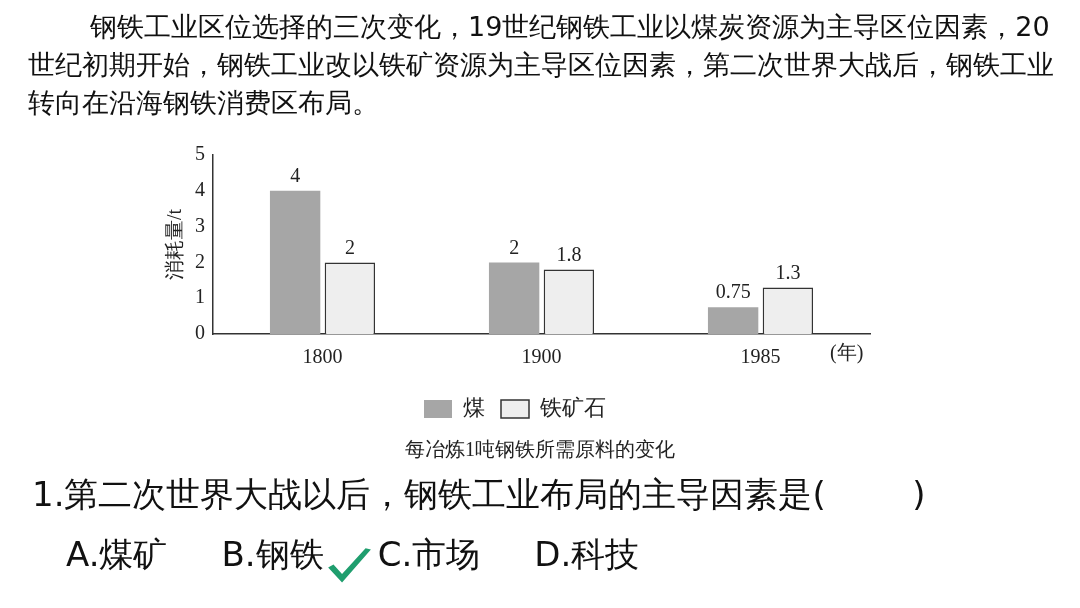 The width and height of the screenshot is (1080, 608). What do you see at coordinates (788, 271) in the screenshot?
I see `data-label: 1.3` at bounding box center [788, 271].